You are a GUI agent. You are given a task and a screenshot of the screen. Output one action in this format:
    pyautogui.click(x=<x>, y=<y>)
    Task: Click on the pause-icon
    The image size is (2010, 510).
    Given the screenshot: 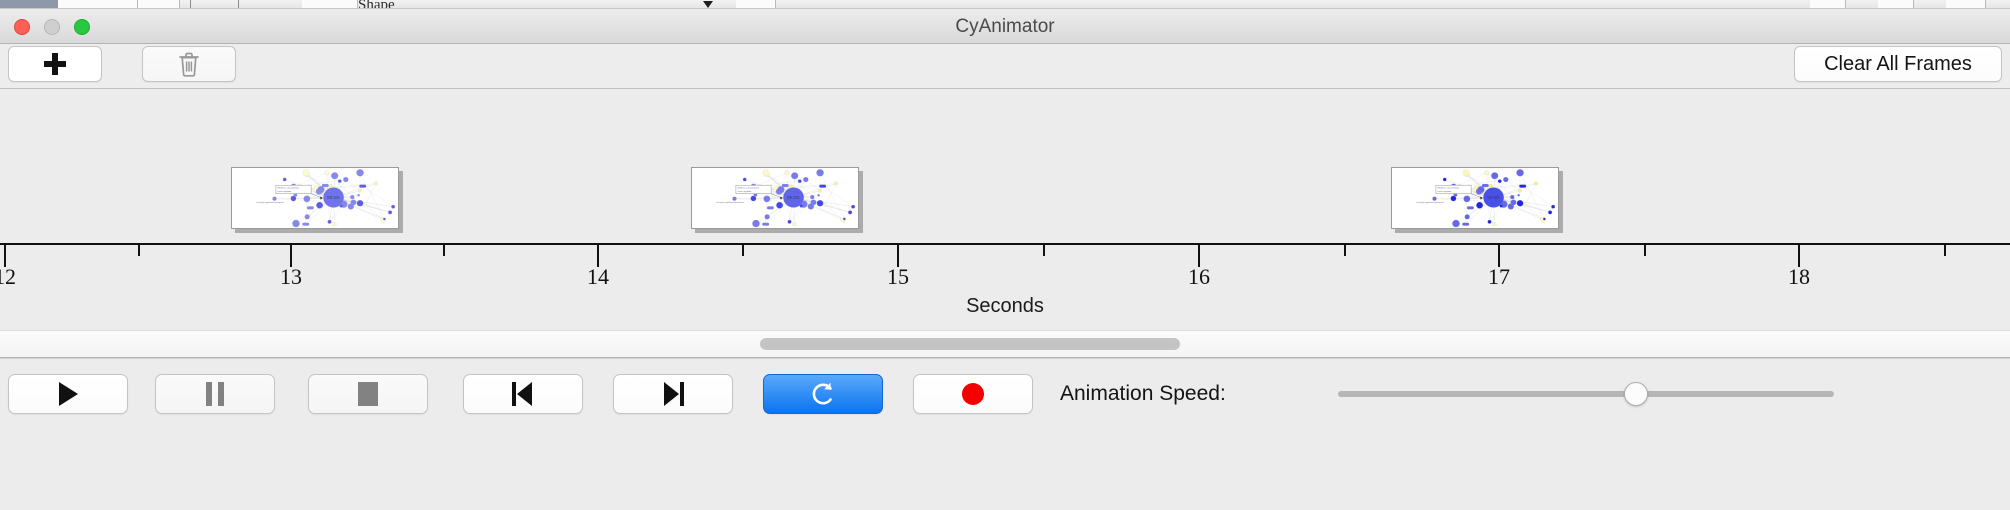 What is the action you would take?
    pyautogui.click(x=215, y=394)
    